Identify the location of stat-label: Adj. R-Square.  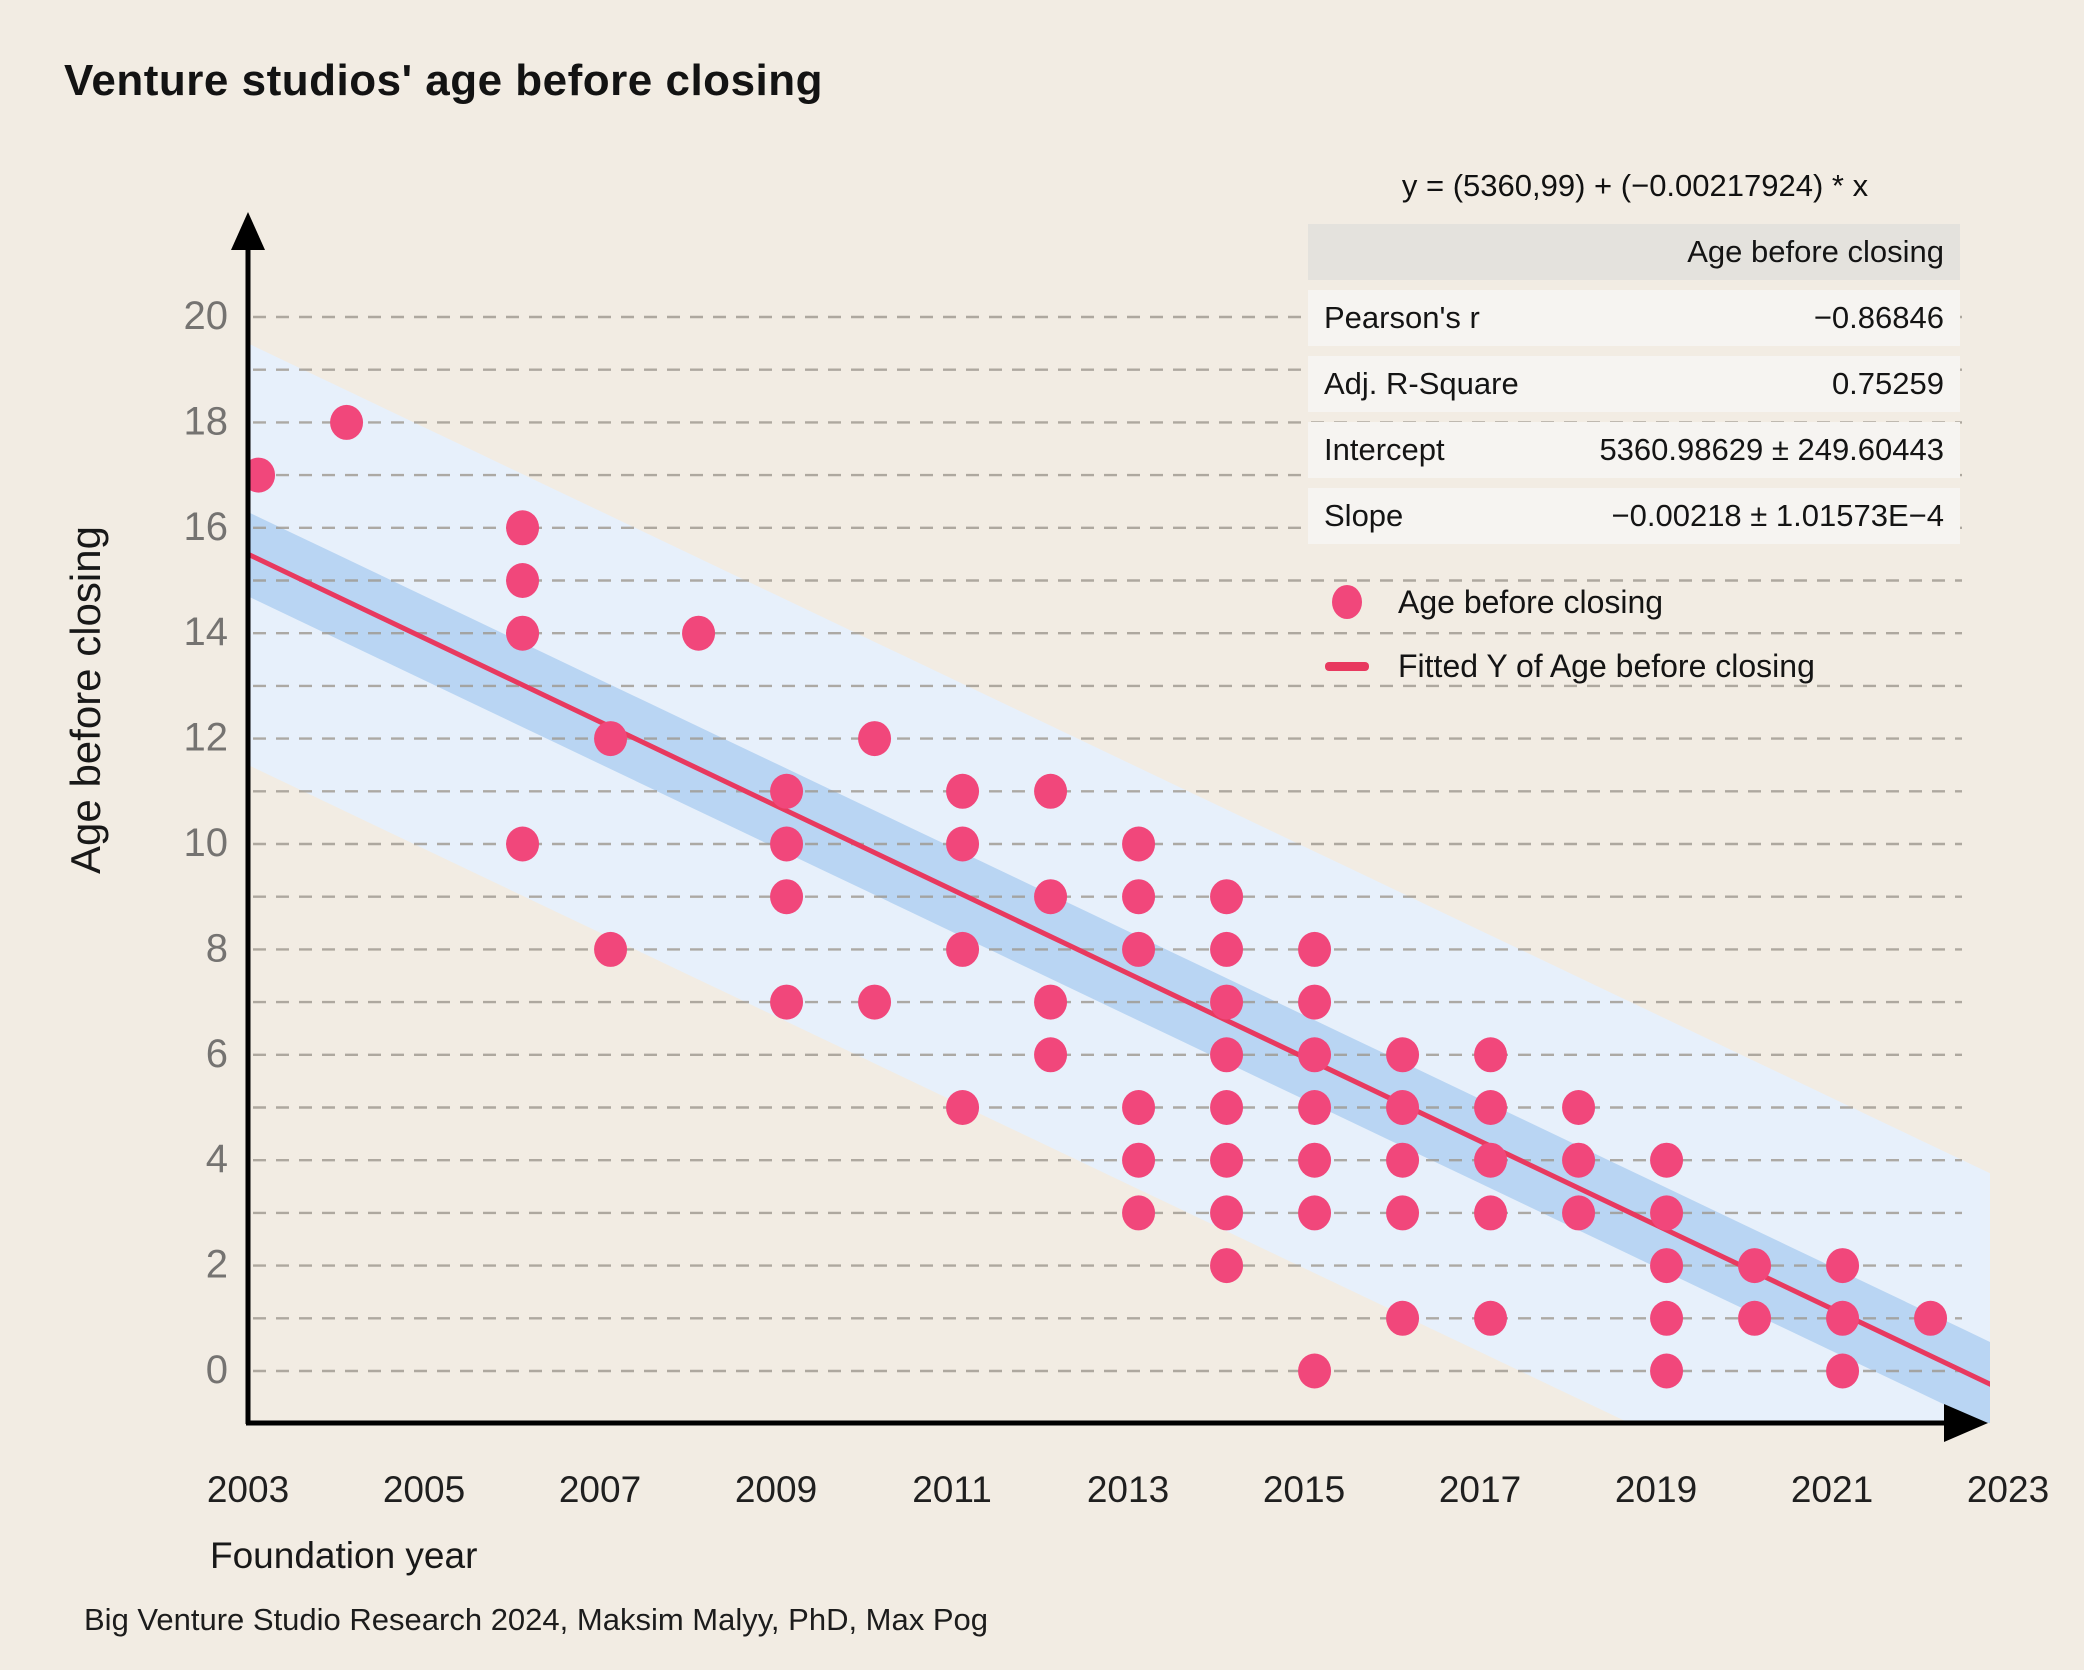
(1421, 383).